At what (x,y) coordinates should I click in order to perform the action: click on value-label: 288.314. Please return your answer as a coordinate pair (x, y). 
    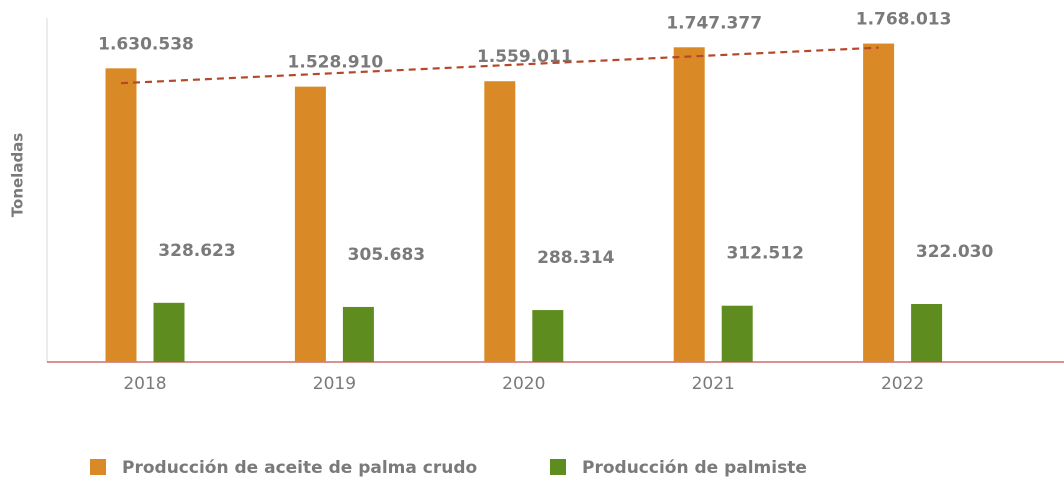
    Looking at the image, I should click on (576, 258).